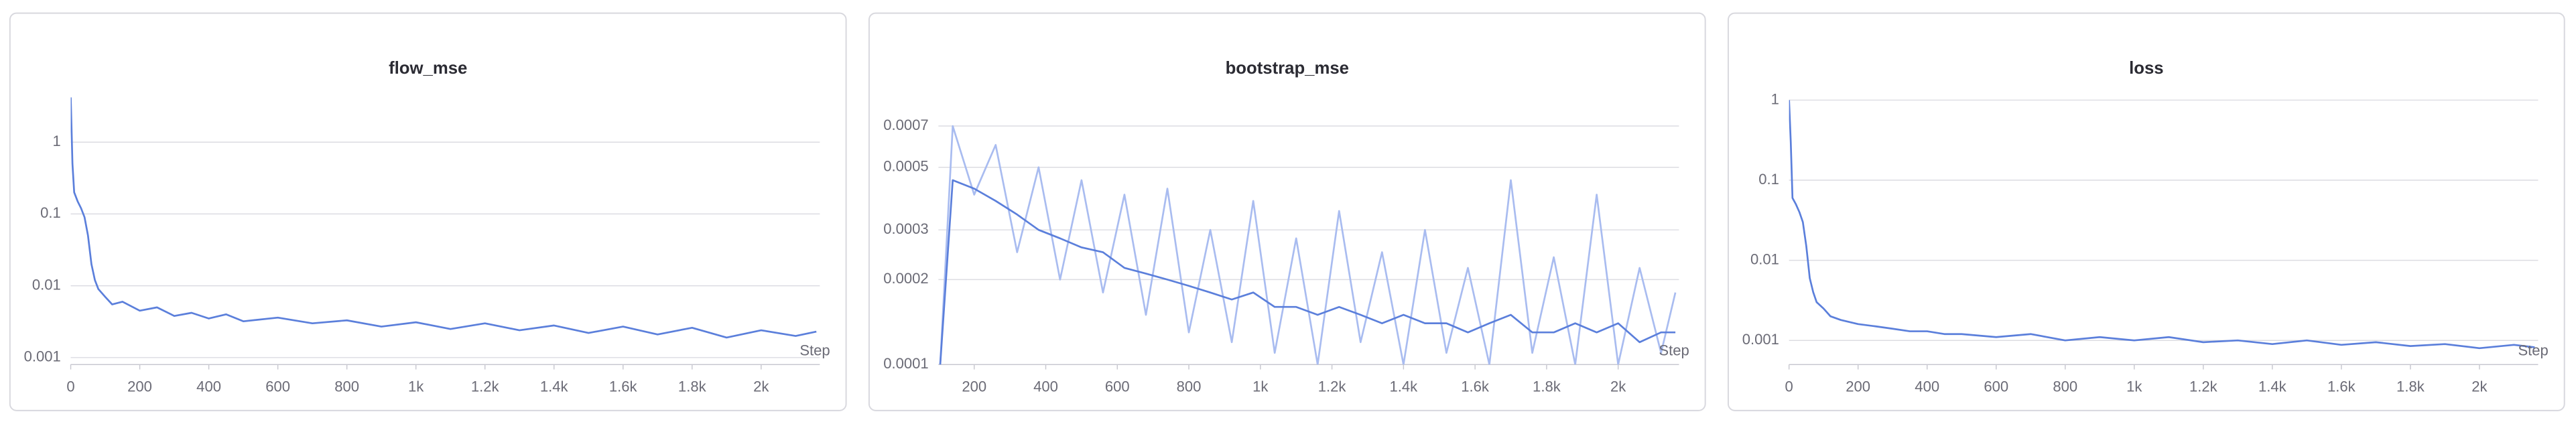 This screenshot has width=2576, height=422. I want to click on y-tick-label: 0.0002, so click(905, 278).